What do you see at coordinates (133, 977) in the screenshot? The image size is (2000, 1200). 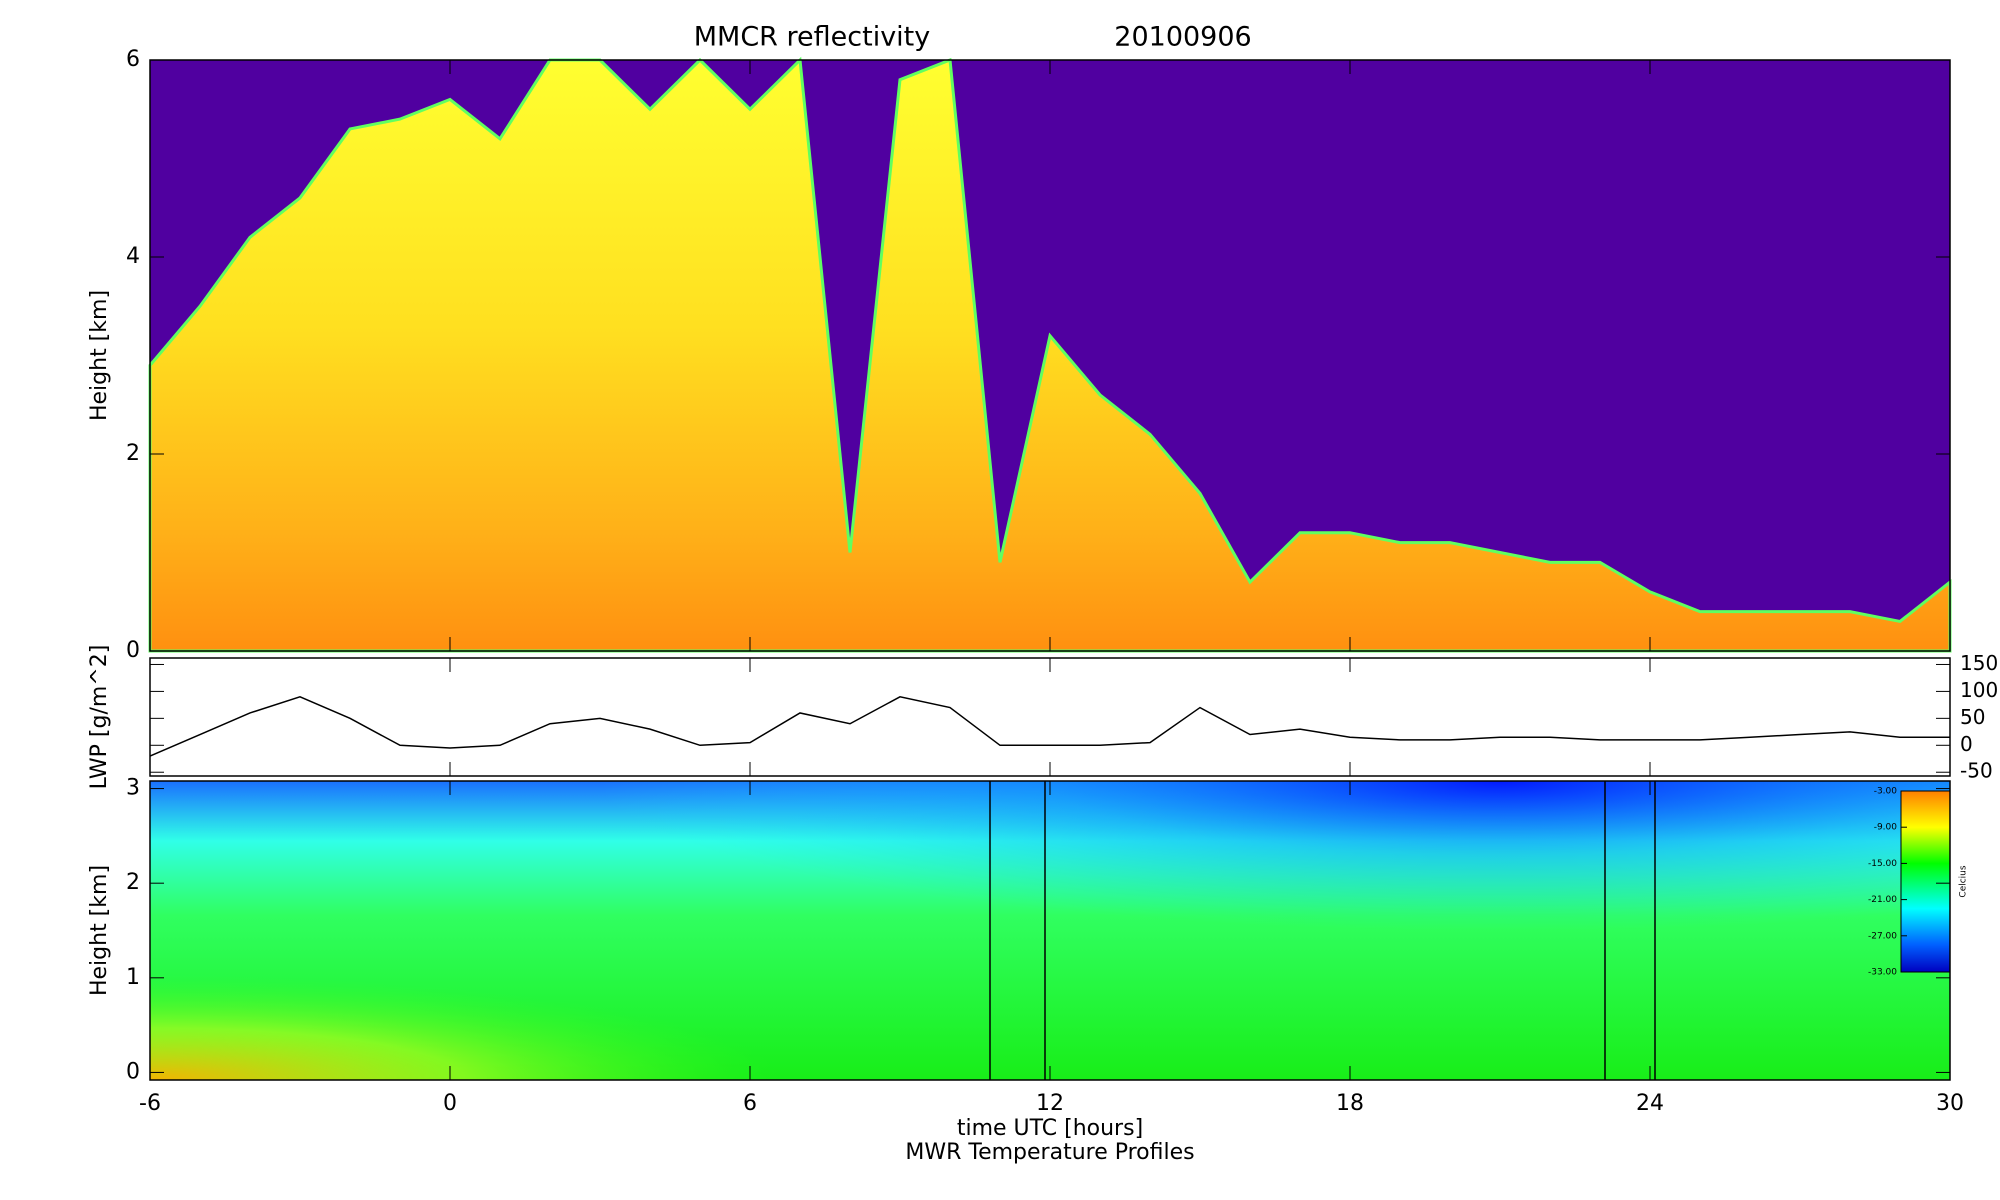 I see `y-tick-label: 1` at bounding box center [133, 977].